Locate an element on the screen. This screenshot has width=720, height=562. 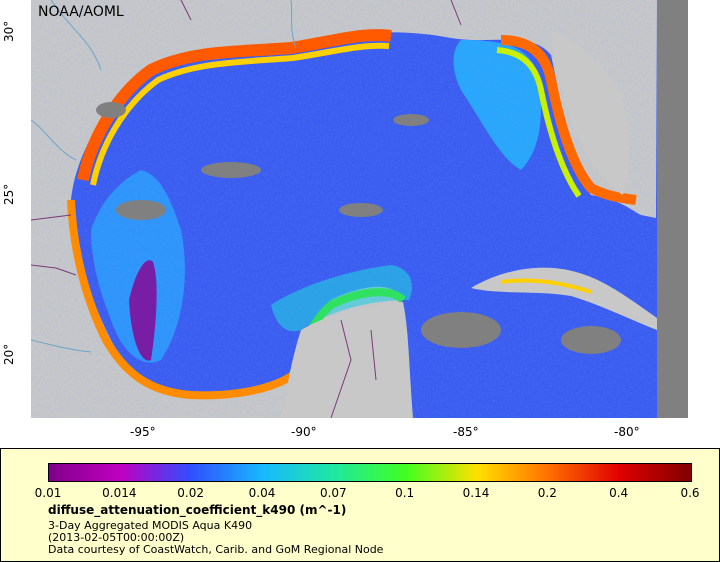
no-data-strip is located at coordinates (672, 209).